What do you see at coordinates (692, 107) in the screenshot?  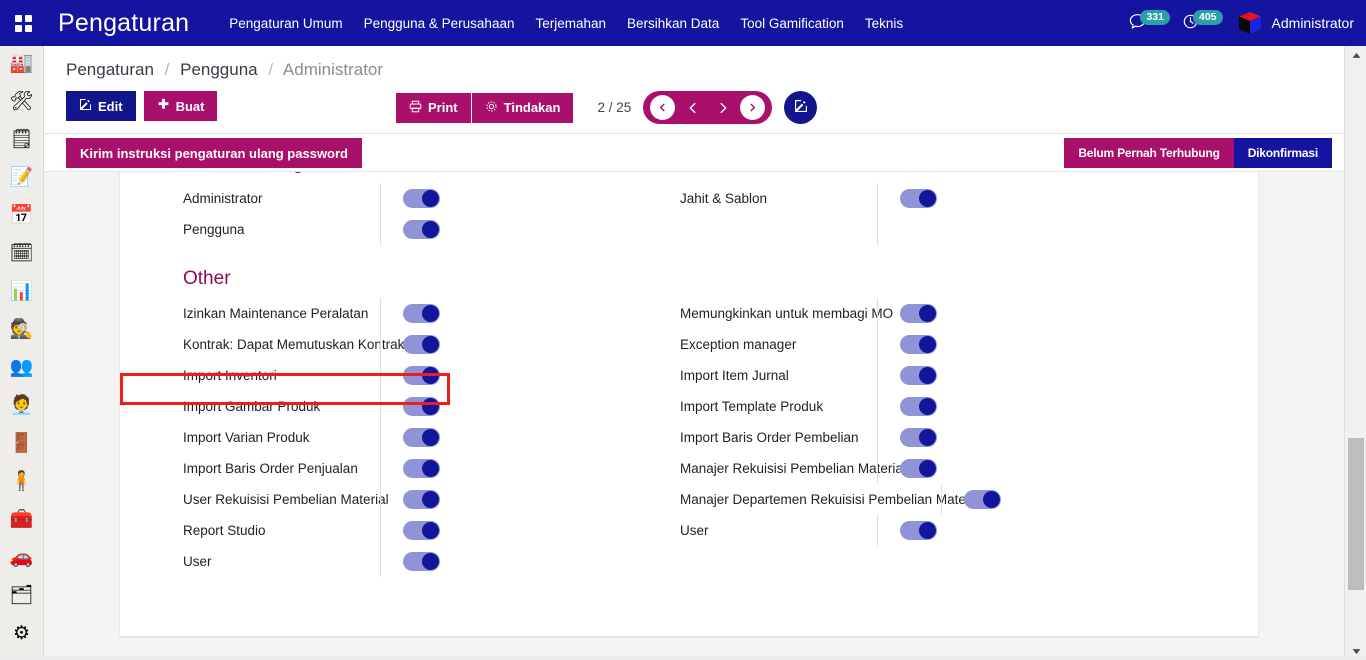 I see `pager-prev-button` at bounding box center [692, 107].